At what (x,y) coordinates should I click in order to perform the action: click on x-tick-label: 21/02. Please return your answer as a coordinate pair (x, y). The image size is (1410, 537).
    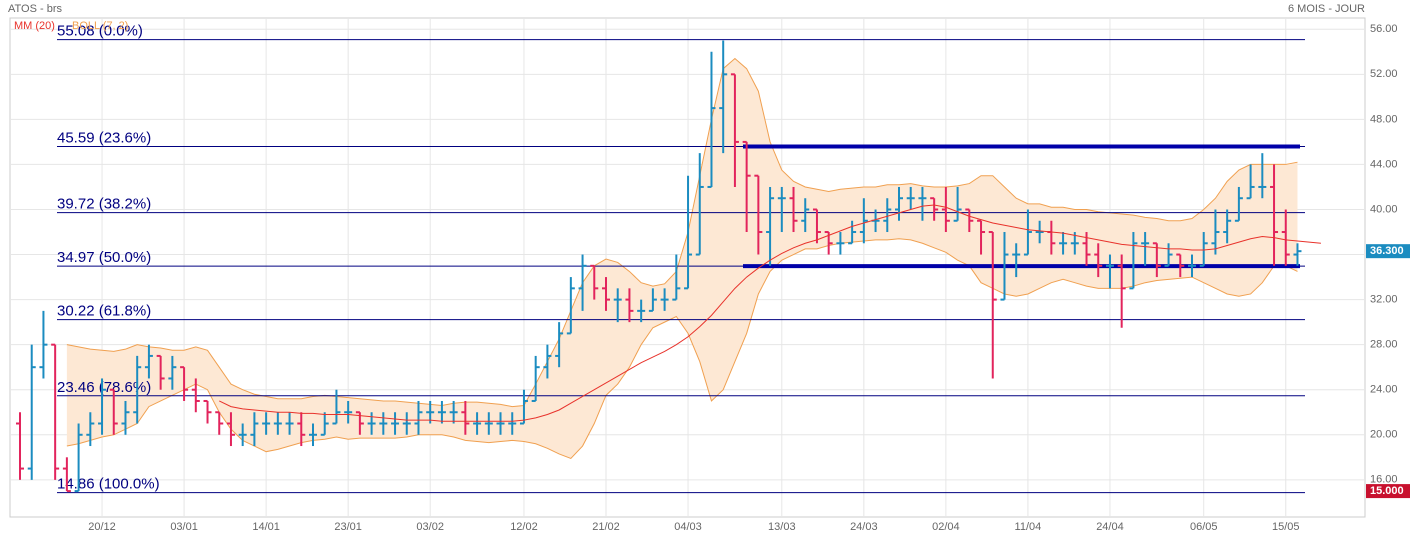
    Looking at the image, I should click on (606, 527).